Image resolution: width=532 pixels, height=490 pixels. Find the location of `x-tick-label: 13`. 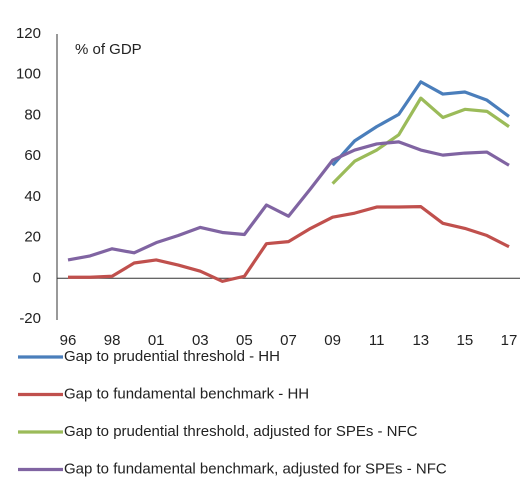

x-tick-label: 13 is located at coordinates (420, 340).